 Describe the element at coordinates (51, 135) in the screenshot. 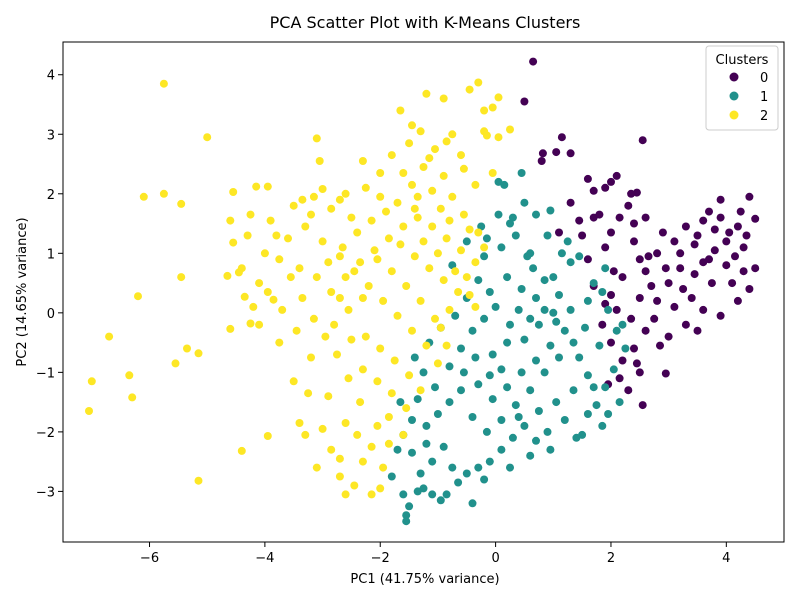

I see `y-tick-label: 3` at that location.